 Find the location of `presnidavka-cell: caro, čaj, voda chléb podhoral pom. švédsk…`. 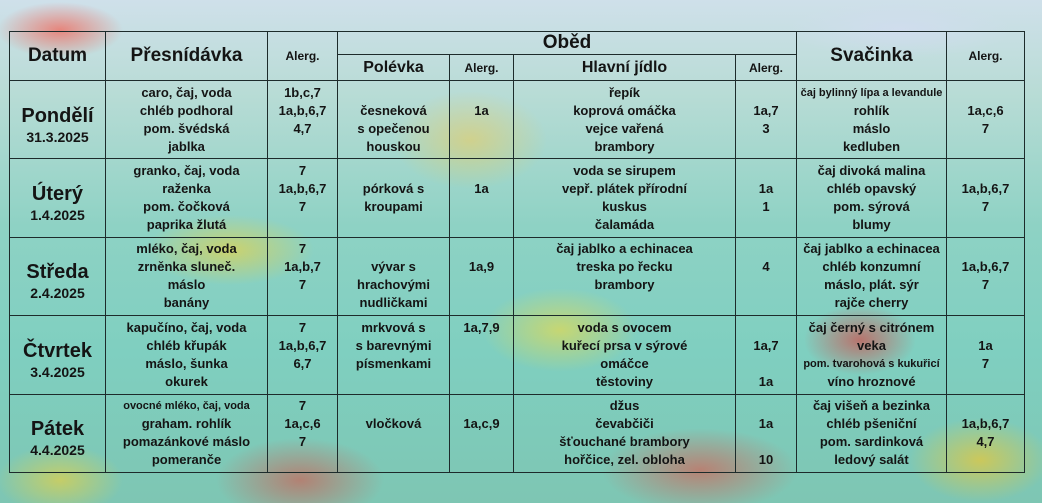

presnidavka-cell: caro, čaj, voda chléb podhoral pom. švédsk… is located at coordinates (186, 119).